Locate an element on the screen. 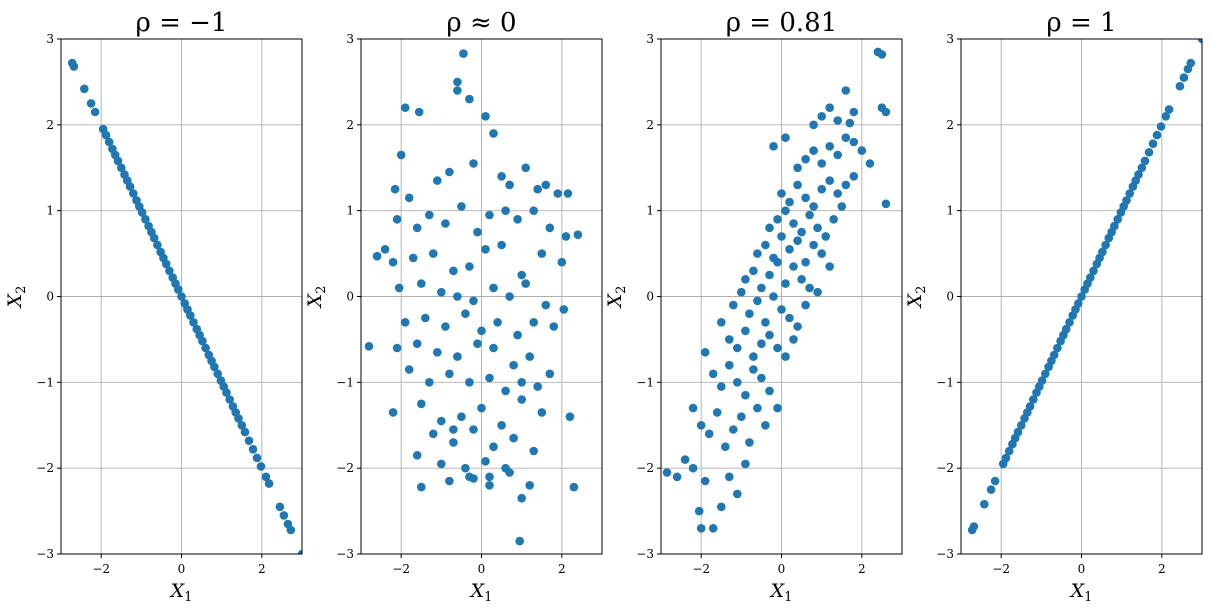 The height and width of the screenshot is (611, 1211). y-axis-label: X2 is located at coordinates (316, 298).